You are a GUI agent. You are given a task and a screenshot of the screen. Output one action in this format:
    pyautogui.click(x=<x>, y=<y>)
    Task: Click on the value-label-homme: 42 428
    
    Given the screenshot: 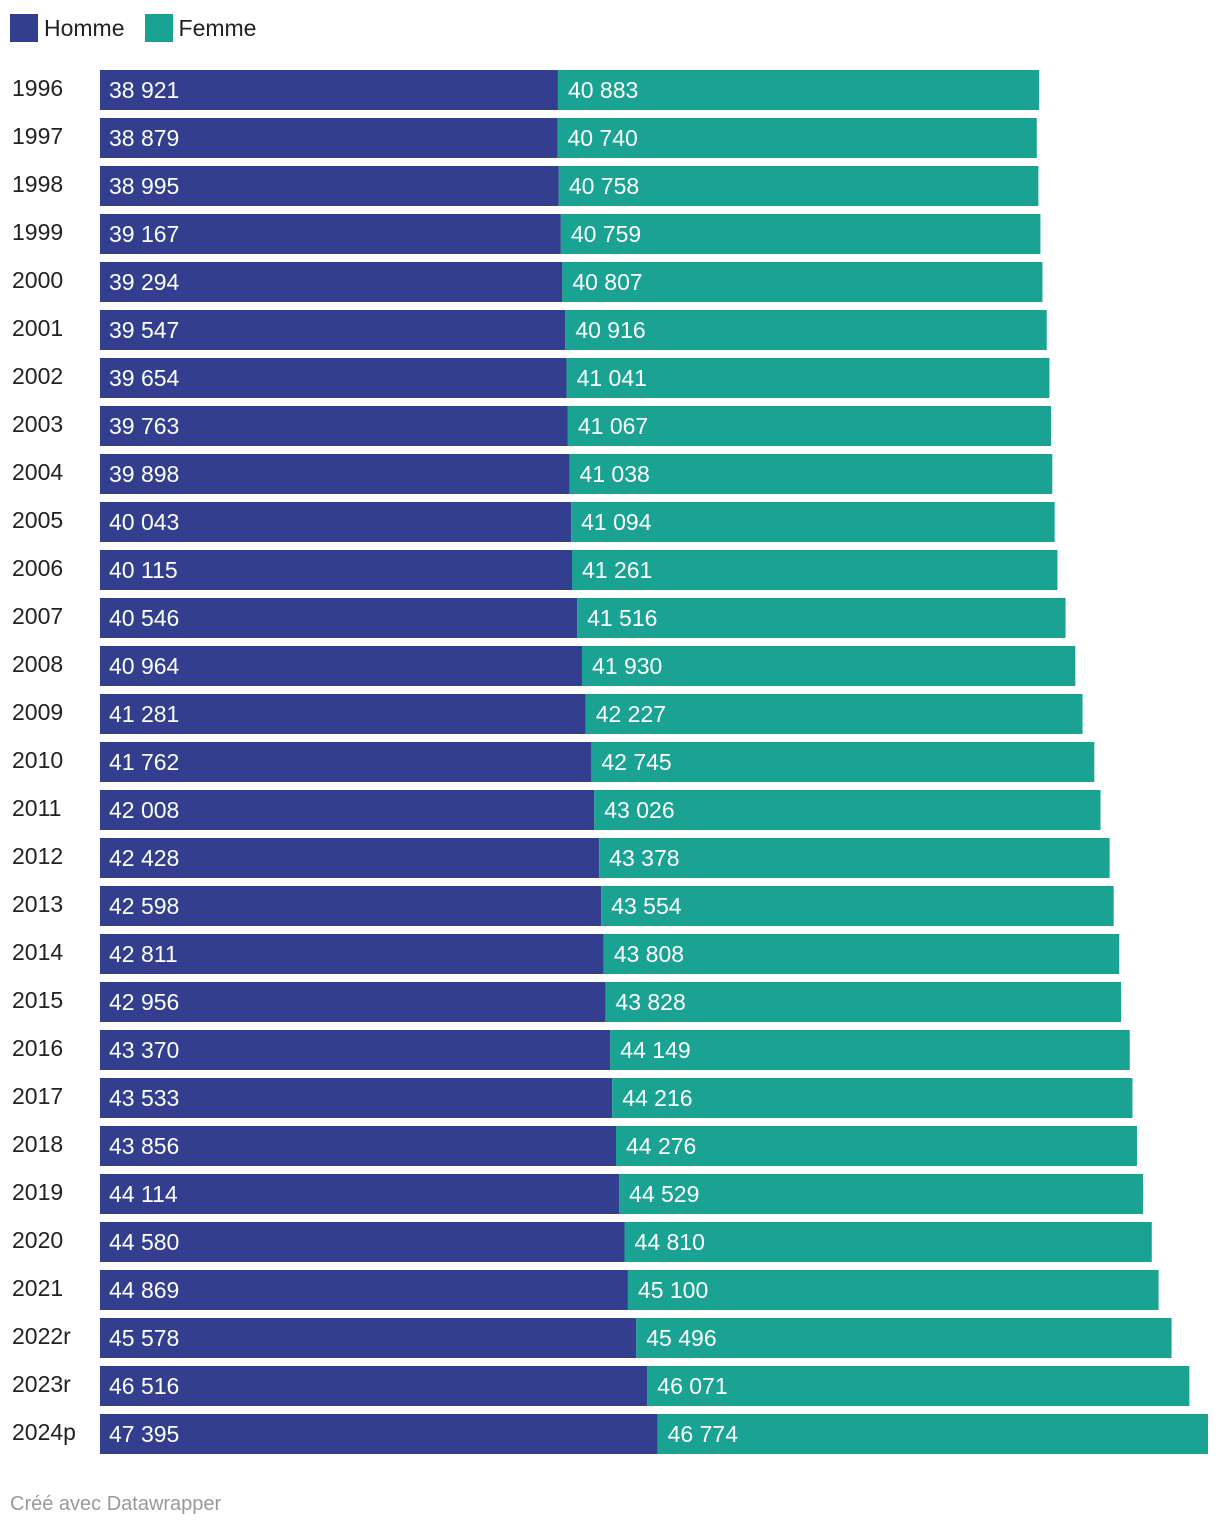 What is the action you would take?
    pyautogui.click(x=144, y=858)
    